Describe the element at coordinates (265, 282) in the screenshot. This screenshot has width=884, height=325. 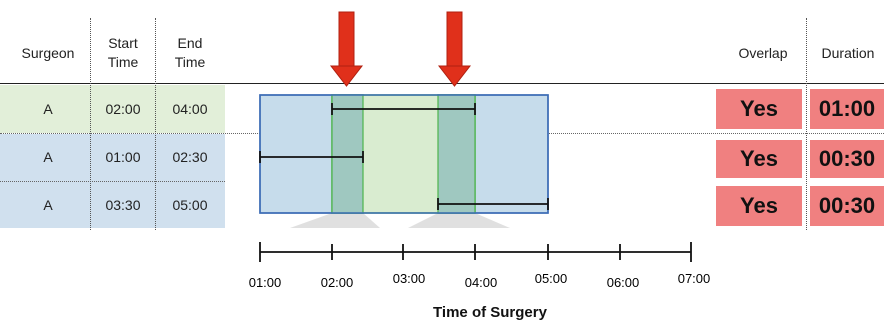
I see `tick-label-0100: 01:00` at that location.